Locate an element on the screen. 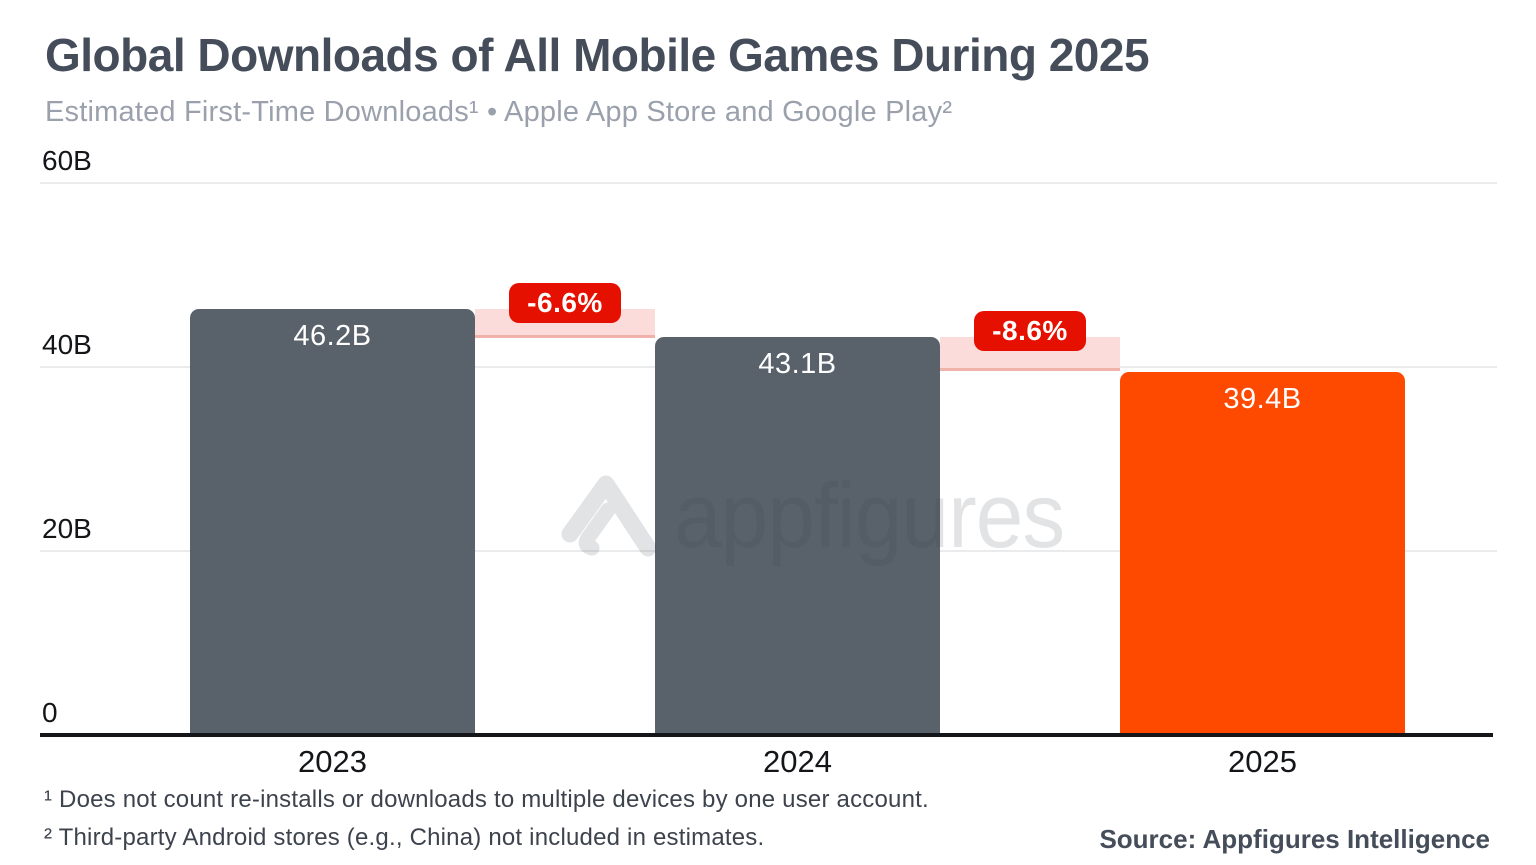 The image size is (1536, 865). change-badge-2023-2024: -6.6% is located at coordinates (565, 303).